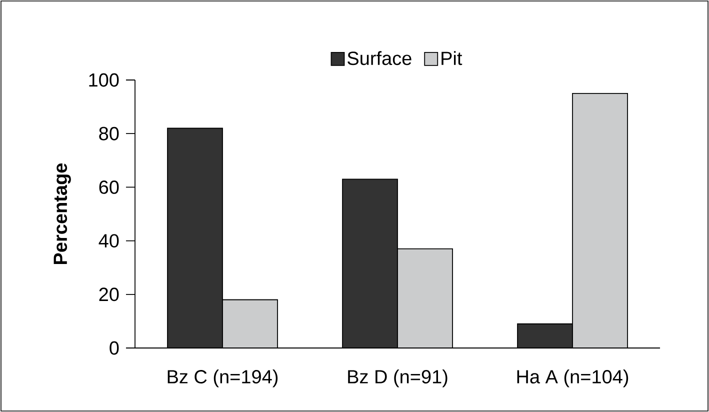 This screenshot has height=412, width=709. I want to click on x-tick-label: Ha A (n=104), so click(572, 379).